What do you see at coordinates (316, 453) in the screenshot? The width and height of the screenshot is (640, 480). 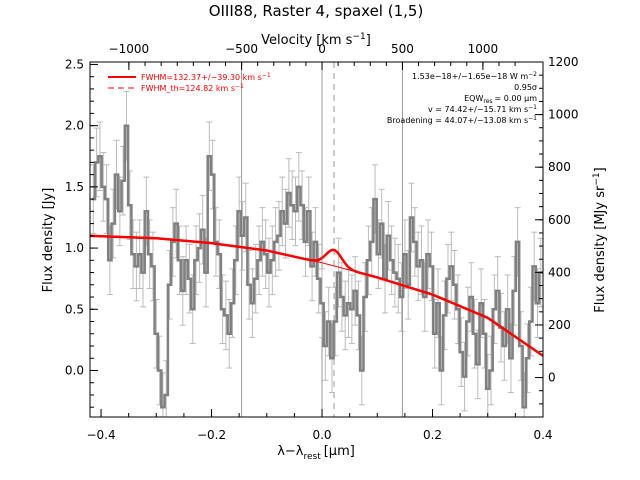 I see `x-axis-label: λ−λrest [μm]` at bounding box center [316, 453].